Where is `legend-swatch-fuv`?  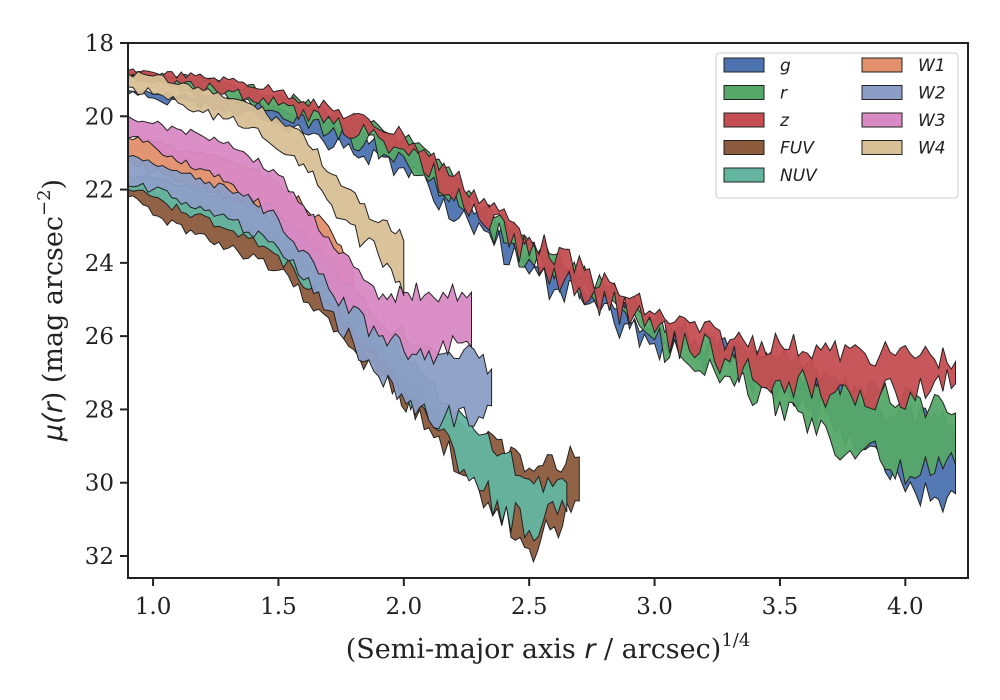 legend-swatch-fuv is located at coordinates (744, 147).